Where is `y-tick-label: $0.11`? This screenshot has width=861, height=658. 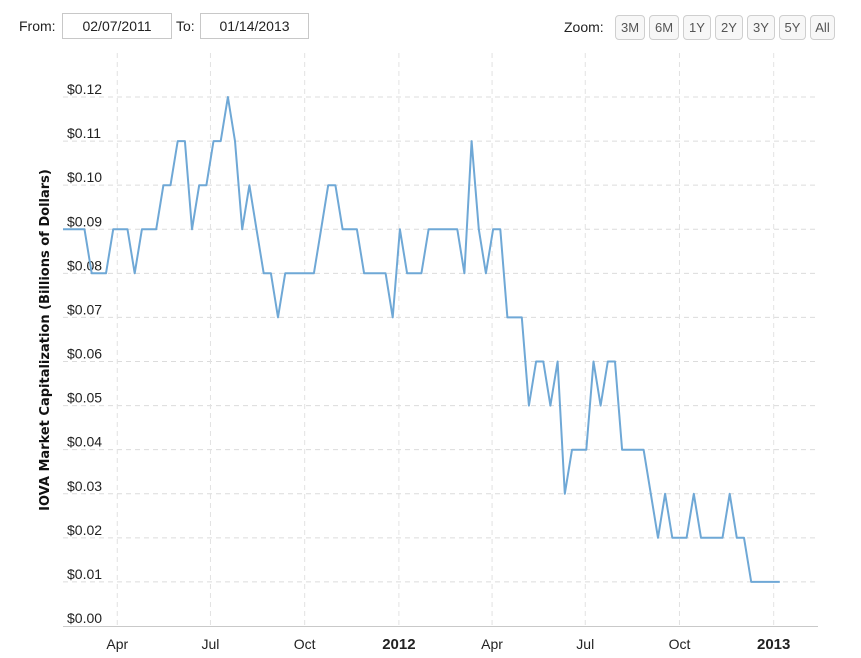 y-tick-label: $0.11 is located at coordinates (84, 133).